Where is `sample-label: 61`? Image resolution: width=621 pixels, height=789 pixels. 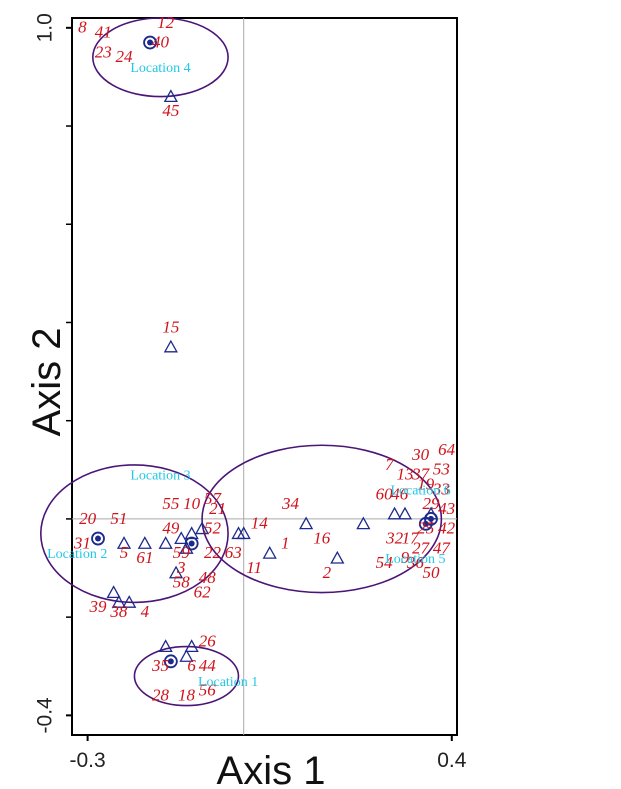
sample-label: 61 is located at coordinates (144, 557).